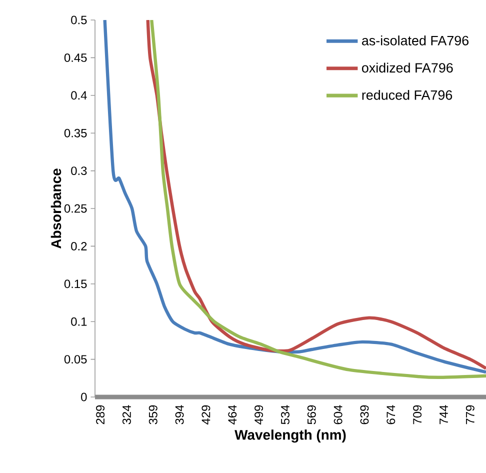  What do you see at coordinates (415, 40) in the screenshot?
I see `legend-label: as-isolated FA796` at bounding box center [415, 40].